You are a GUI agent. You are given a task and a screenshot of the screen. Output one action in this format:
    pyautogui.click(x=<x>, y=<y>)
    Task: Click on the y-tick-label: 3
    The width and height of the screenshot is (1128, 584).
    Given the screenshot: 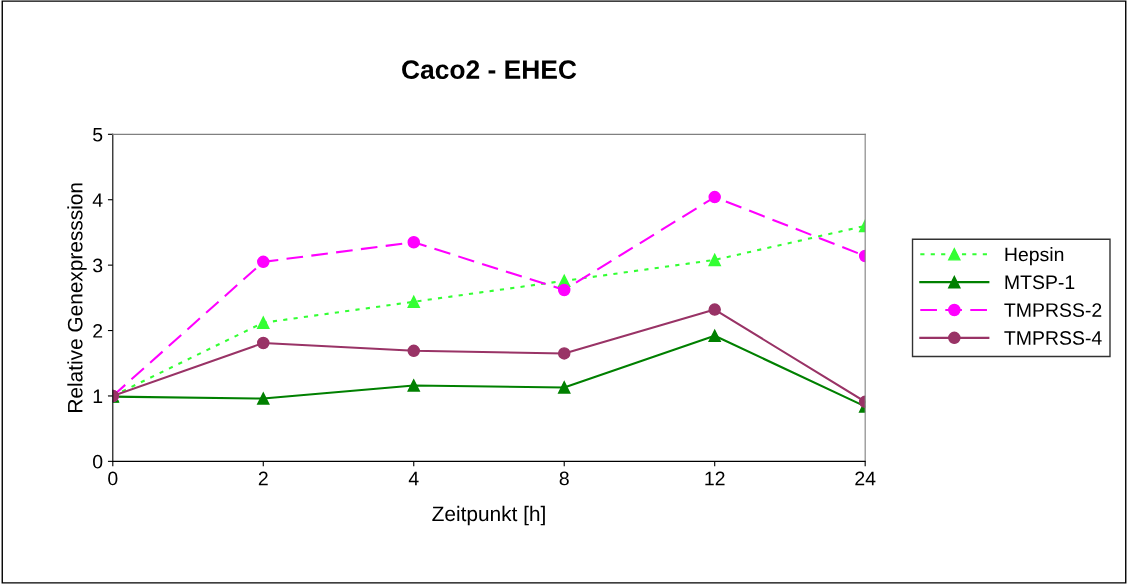 What is the action you would take?
    pyautogui.click(x=98, y=265)
    